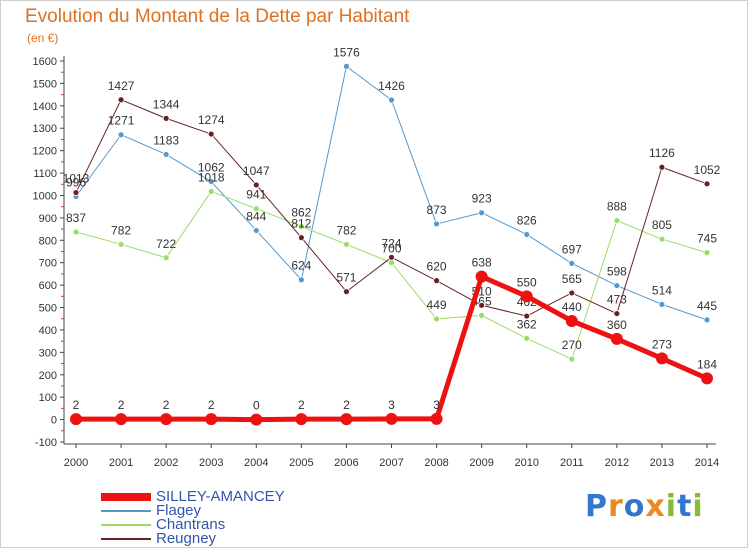 The image size is (750, 550). I want to click on data-label: 1427, so click(121, 86).